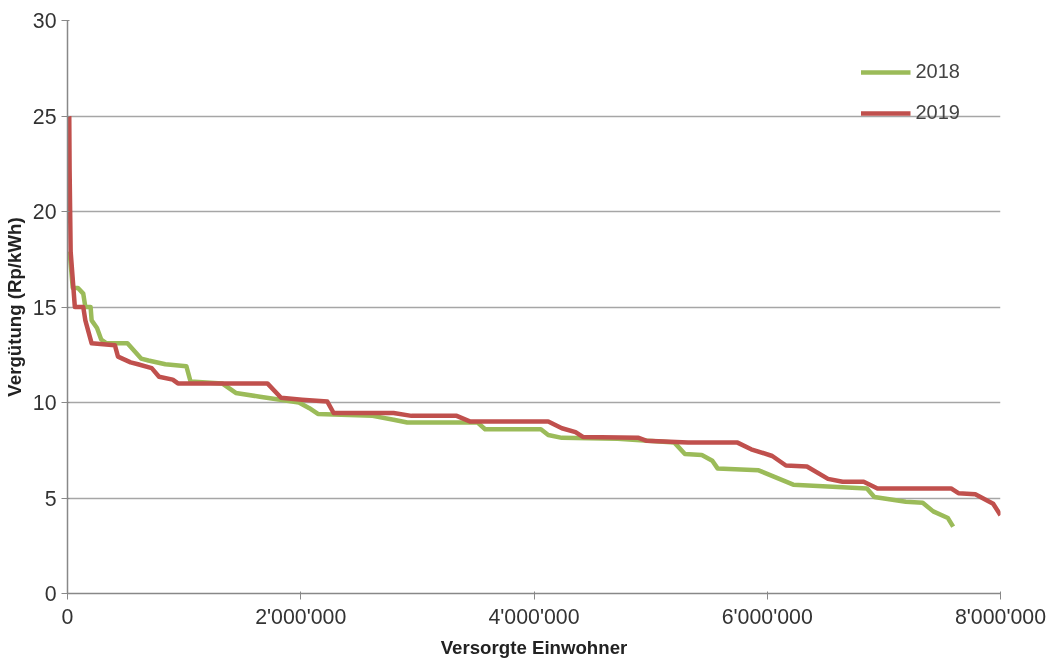 Image resolution: width=1054 pixels, height=664 pixels. Describe the element at coordinates (44, 212) in the screenshot. I see `y-tick-label: 20` at that location.